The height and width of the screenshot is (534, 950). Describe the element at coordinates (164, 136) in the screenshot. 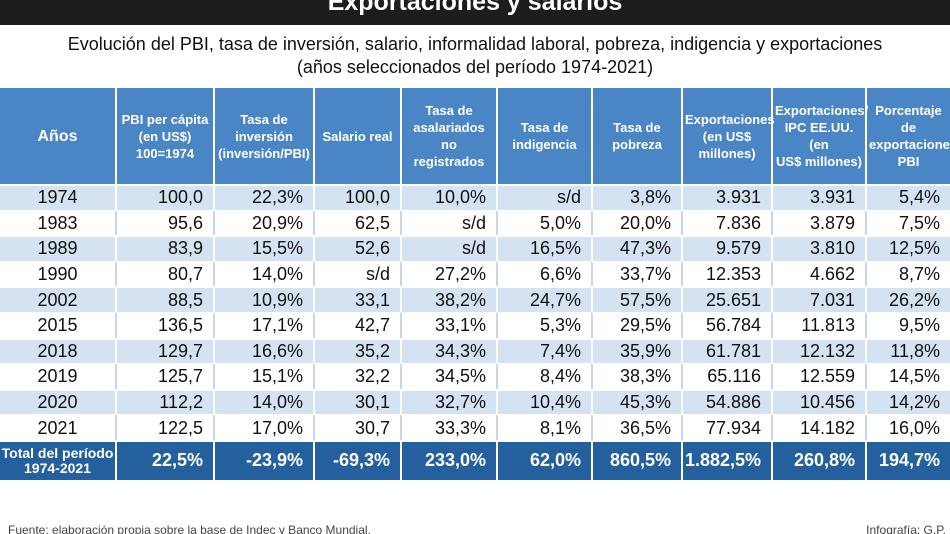

I see `column-header: PBI per cápita (en US$) 100=1974` at that location.